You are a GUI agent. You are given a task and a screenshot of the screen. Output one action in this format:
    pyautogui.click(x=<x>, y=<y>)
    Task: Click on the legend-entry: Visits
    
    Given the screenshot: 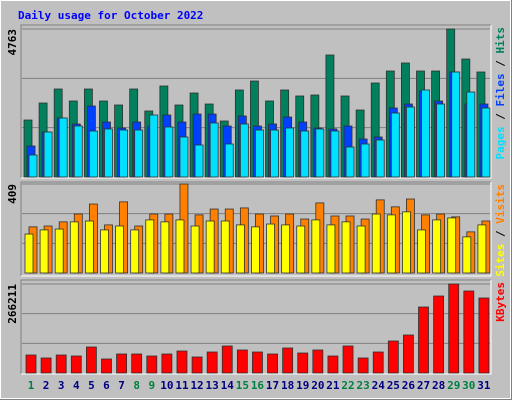 What is the action you would take?
    pyautogui.click(x=500, y=204)
    